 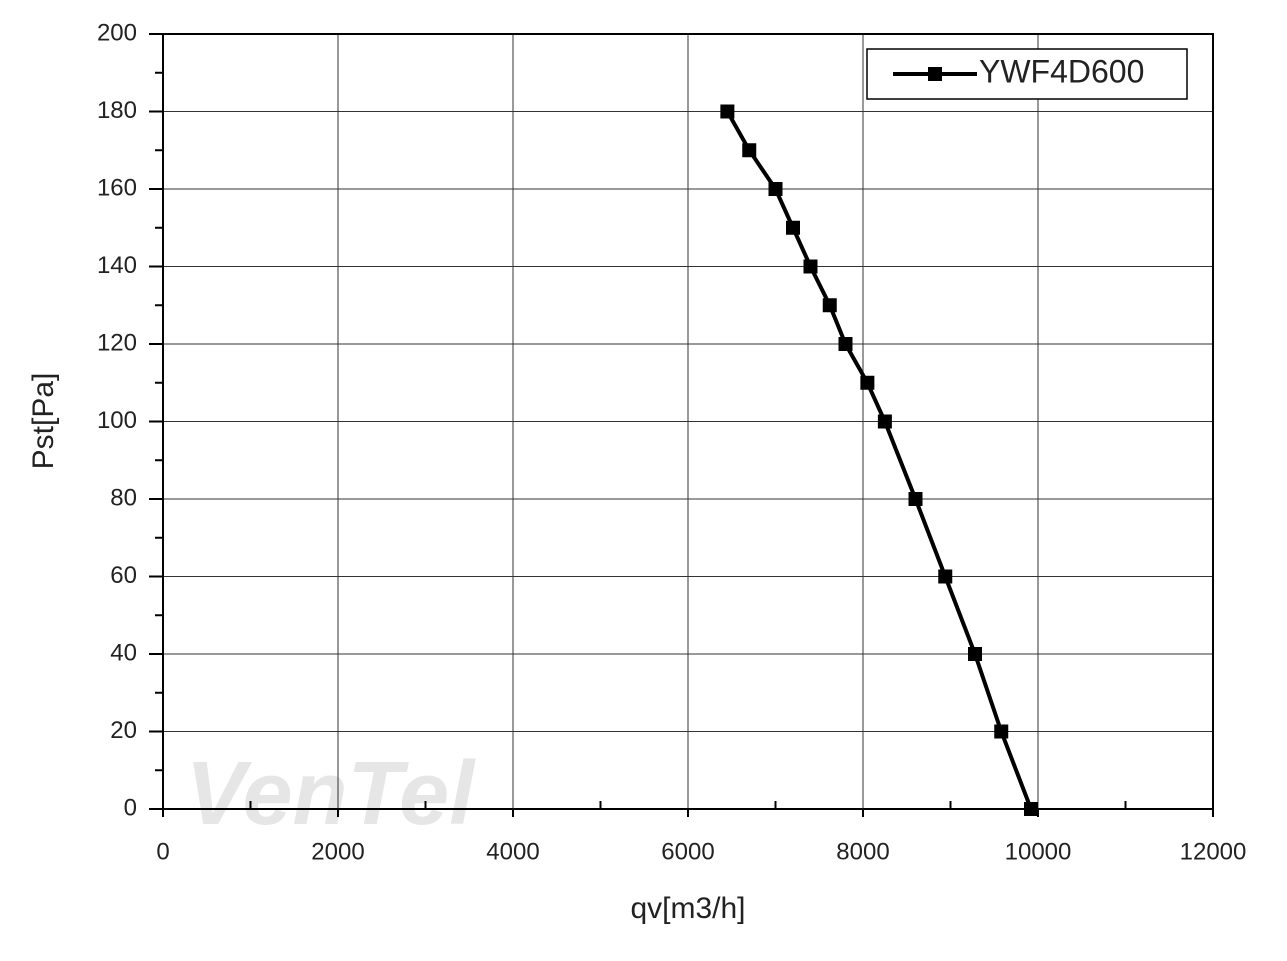 I want to click on x-tick-label: 0, so click(x=162, y=851).